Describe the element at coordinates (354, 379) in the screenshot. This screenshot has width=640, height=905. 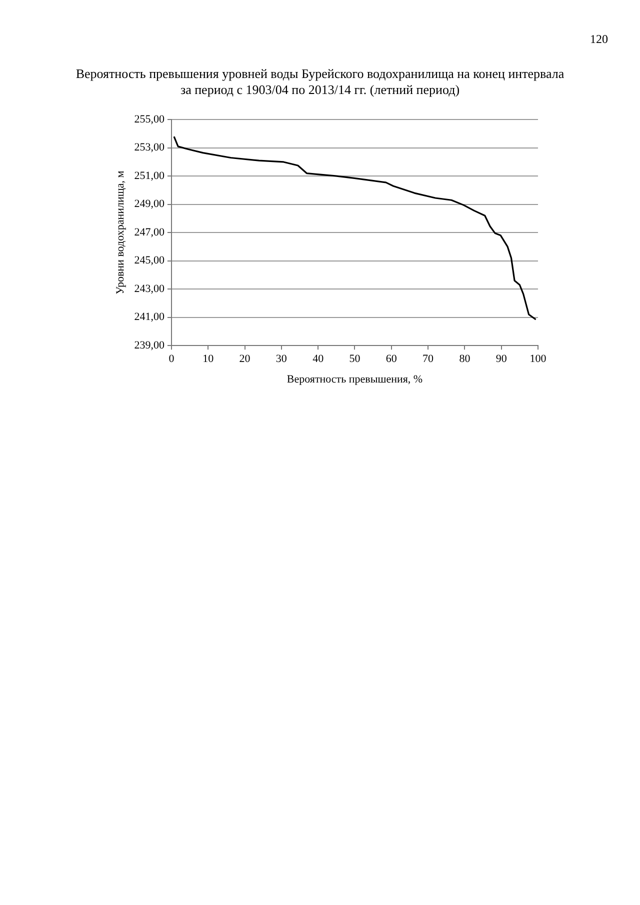
I see `x-axis-title: Вероятность превышения, %` at that location.